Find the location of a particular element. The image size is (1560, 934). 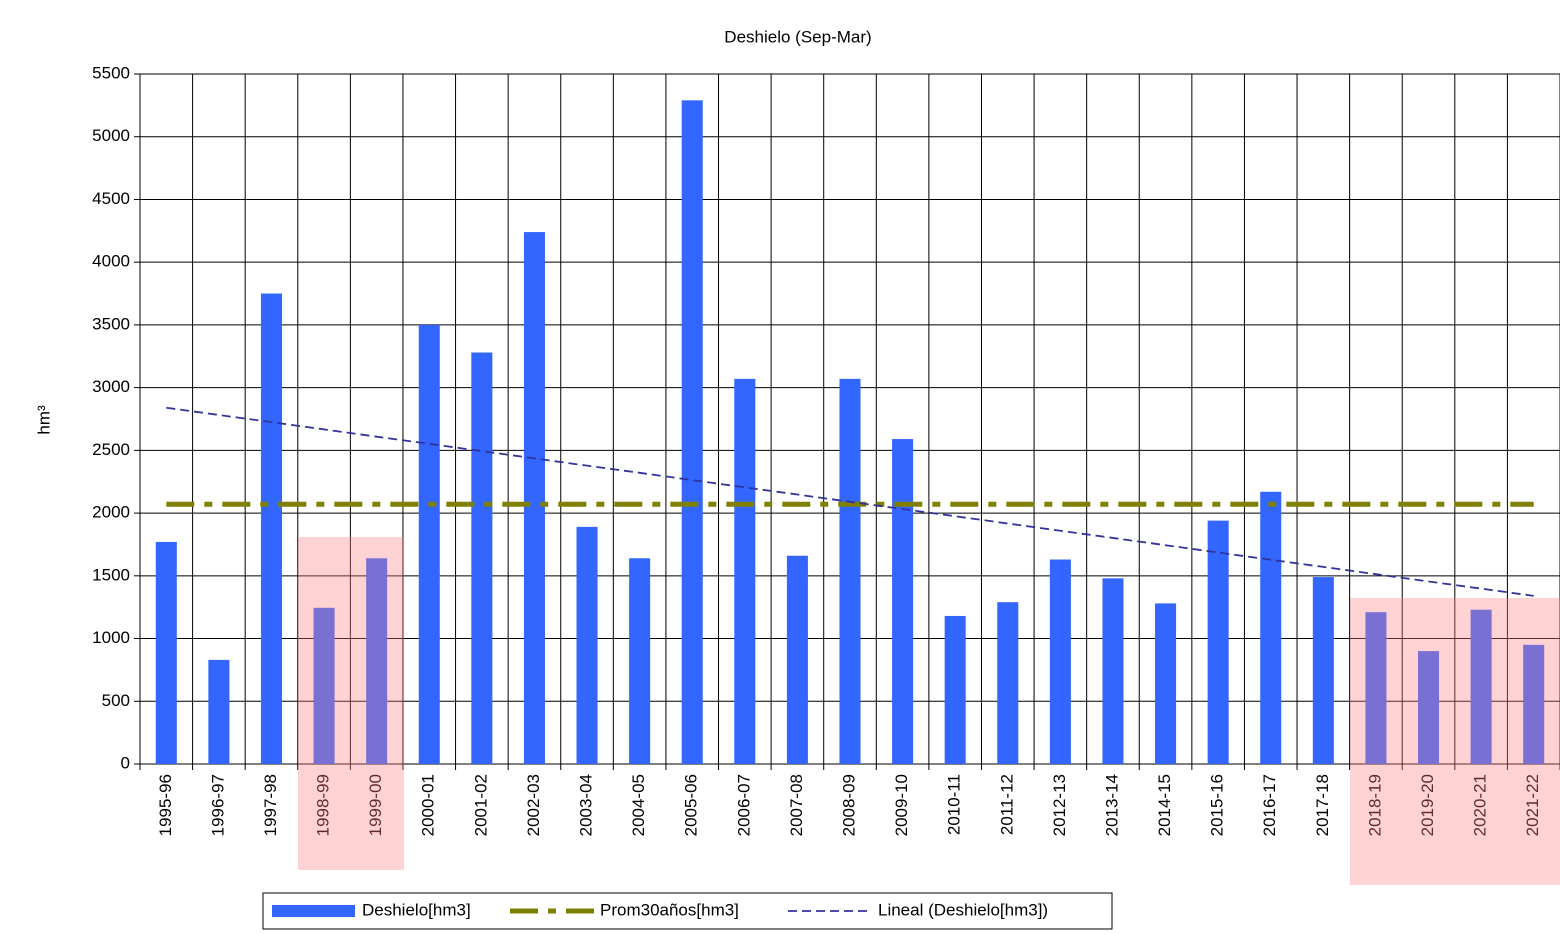

x-tick-label: 2017-18 is located at coordinates (1322, 805).